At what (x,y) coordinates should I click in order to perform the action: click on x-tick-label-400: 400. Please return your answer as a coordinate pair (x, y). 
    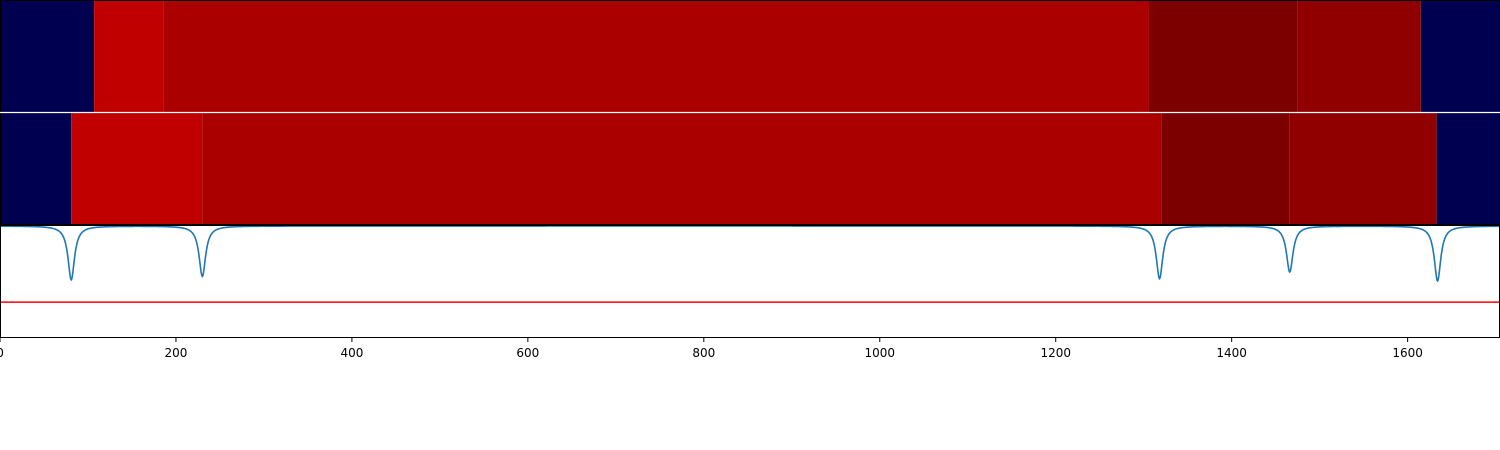
    Looking at the image, I should click on (351, 353).